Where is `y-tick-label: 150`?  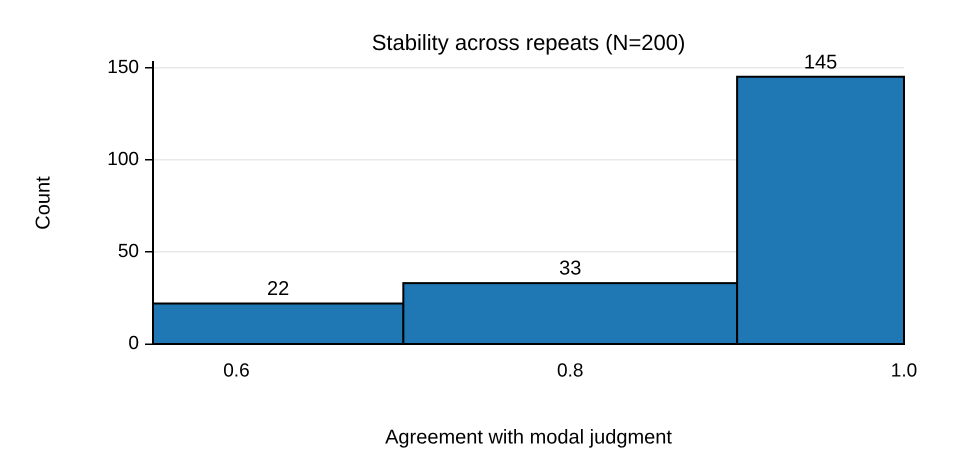
y-tick-label: 150 is located at coordinates (123, 67).